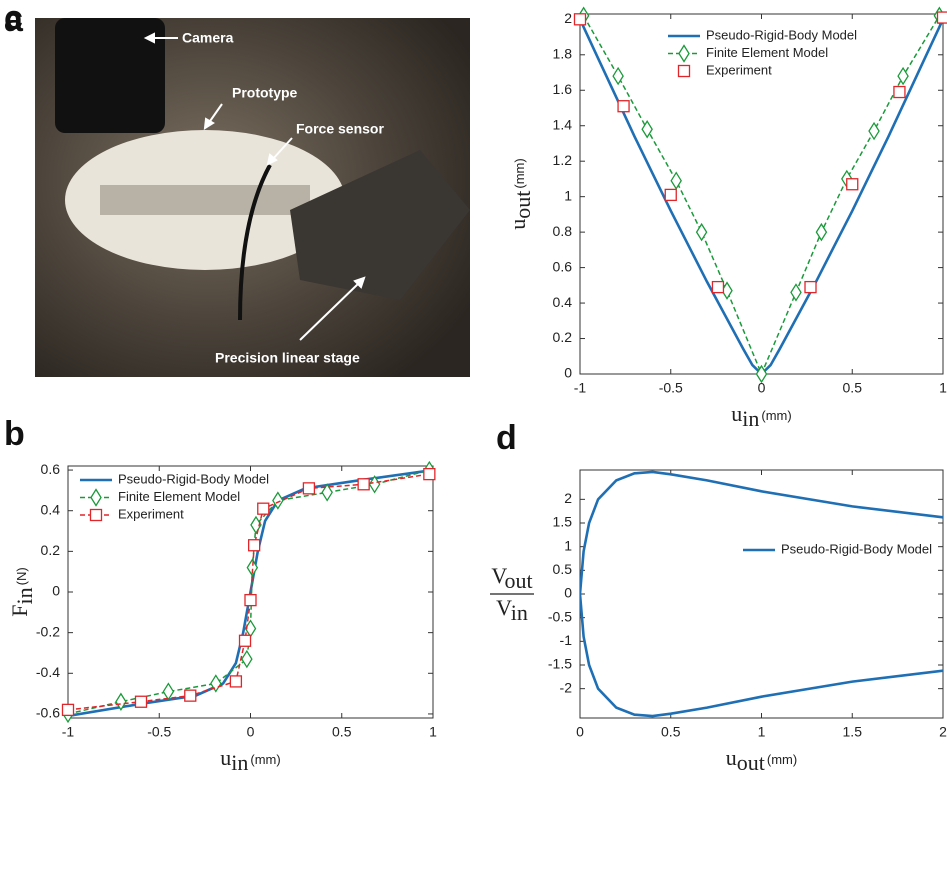 The image size is (947, 888). I want to click on y-tick-label: 0, so click(568, 593).